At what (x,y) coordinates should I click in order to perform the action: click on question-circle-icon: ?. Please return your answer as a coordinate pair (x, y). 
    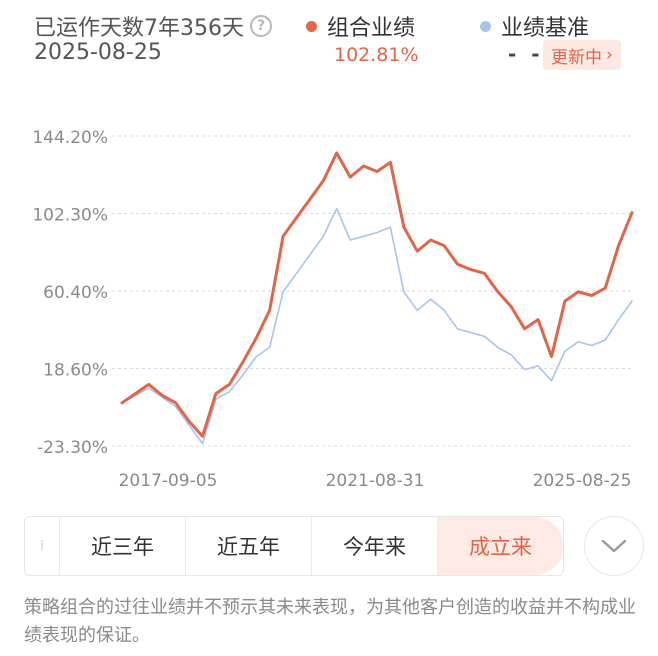
    Looking at the image, I should click on (261, 26).